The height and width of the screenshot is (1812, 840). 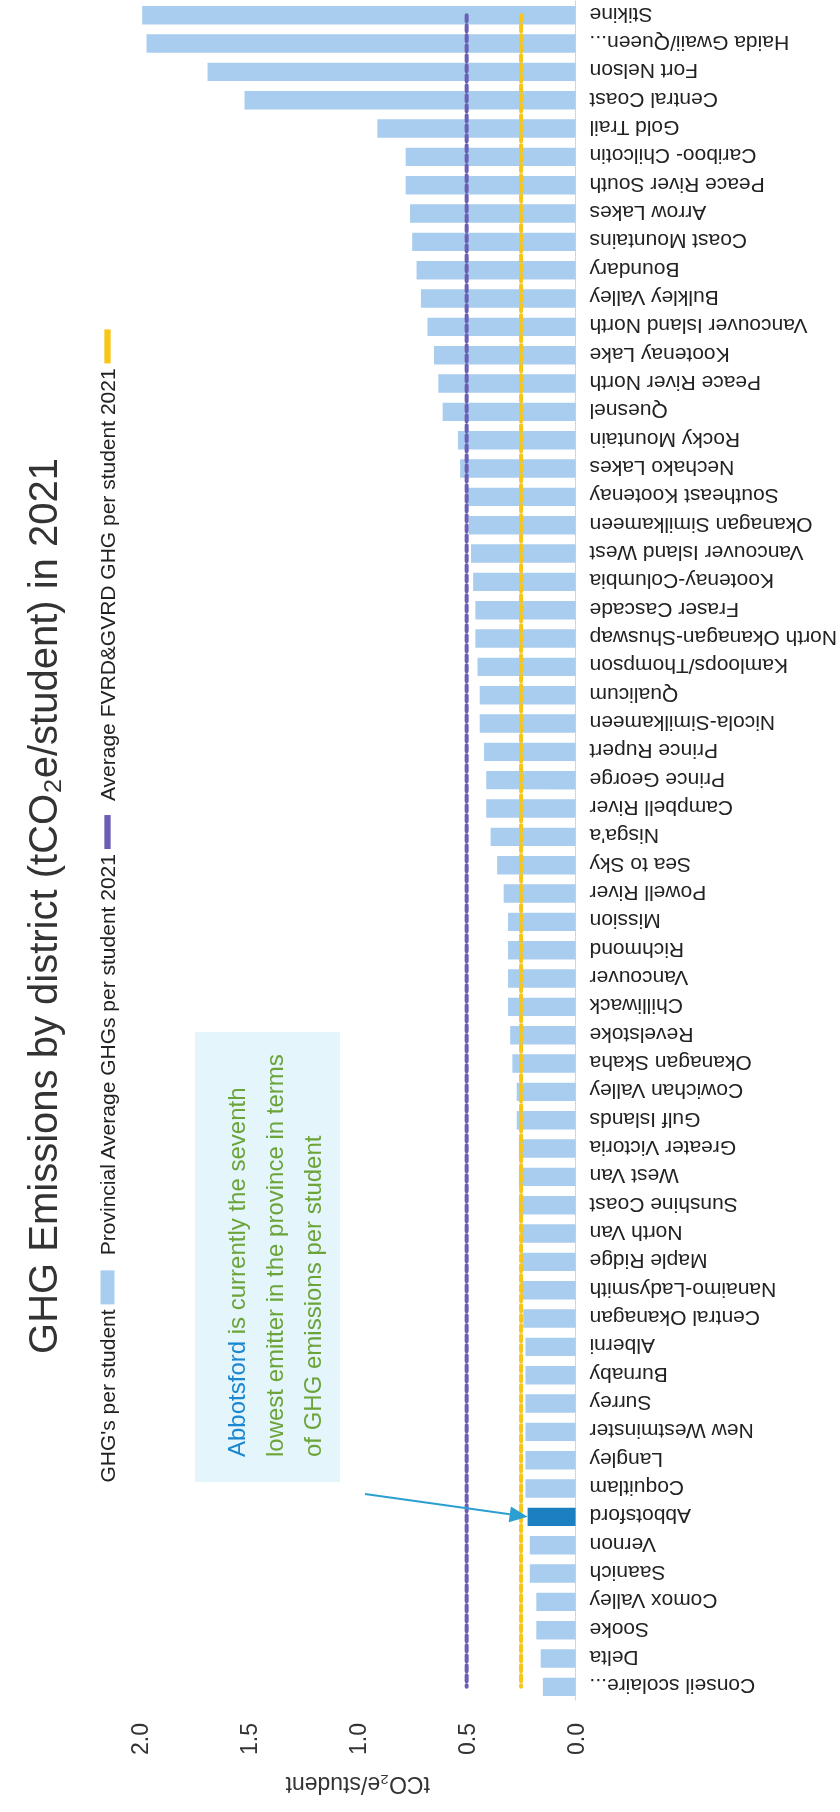 I want to click on y-tick-label: Vancouver Island North, so click(x=698, y=327).